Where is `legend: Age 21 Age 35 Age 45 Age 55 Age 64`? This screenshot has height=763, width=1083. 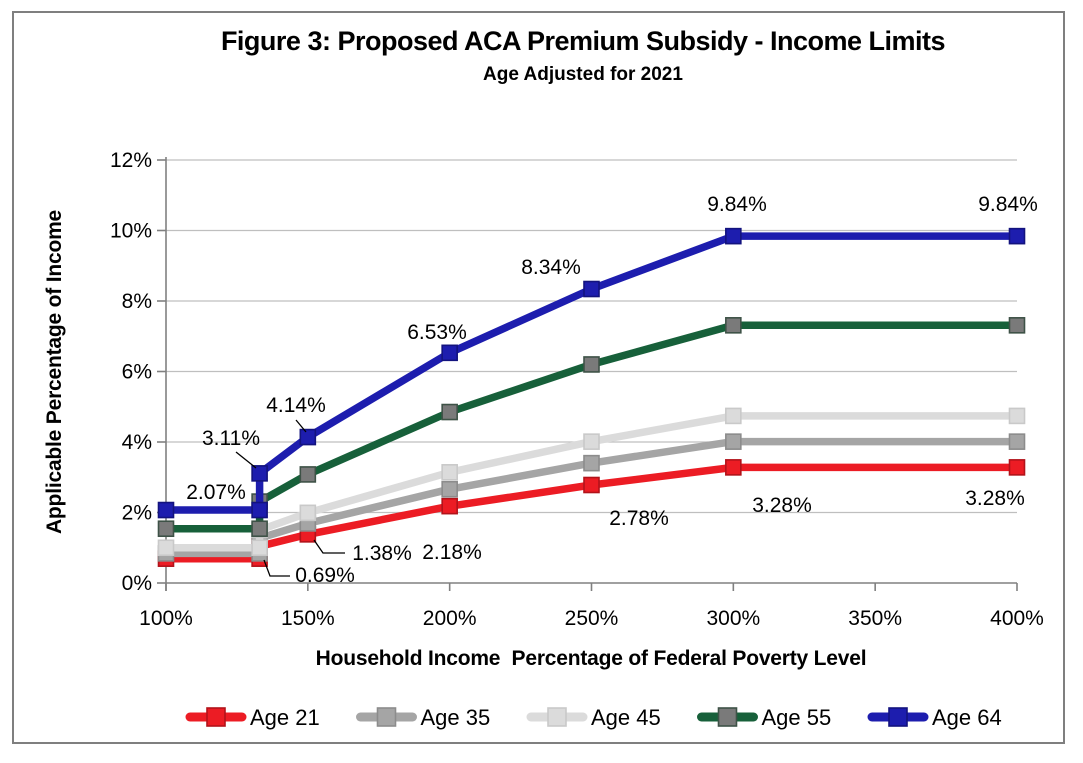
legend: Age 21 Age 35 Age 45 Age 55 Age 64 is located at coordinates (593, 717).